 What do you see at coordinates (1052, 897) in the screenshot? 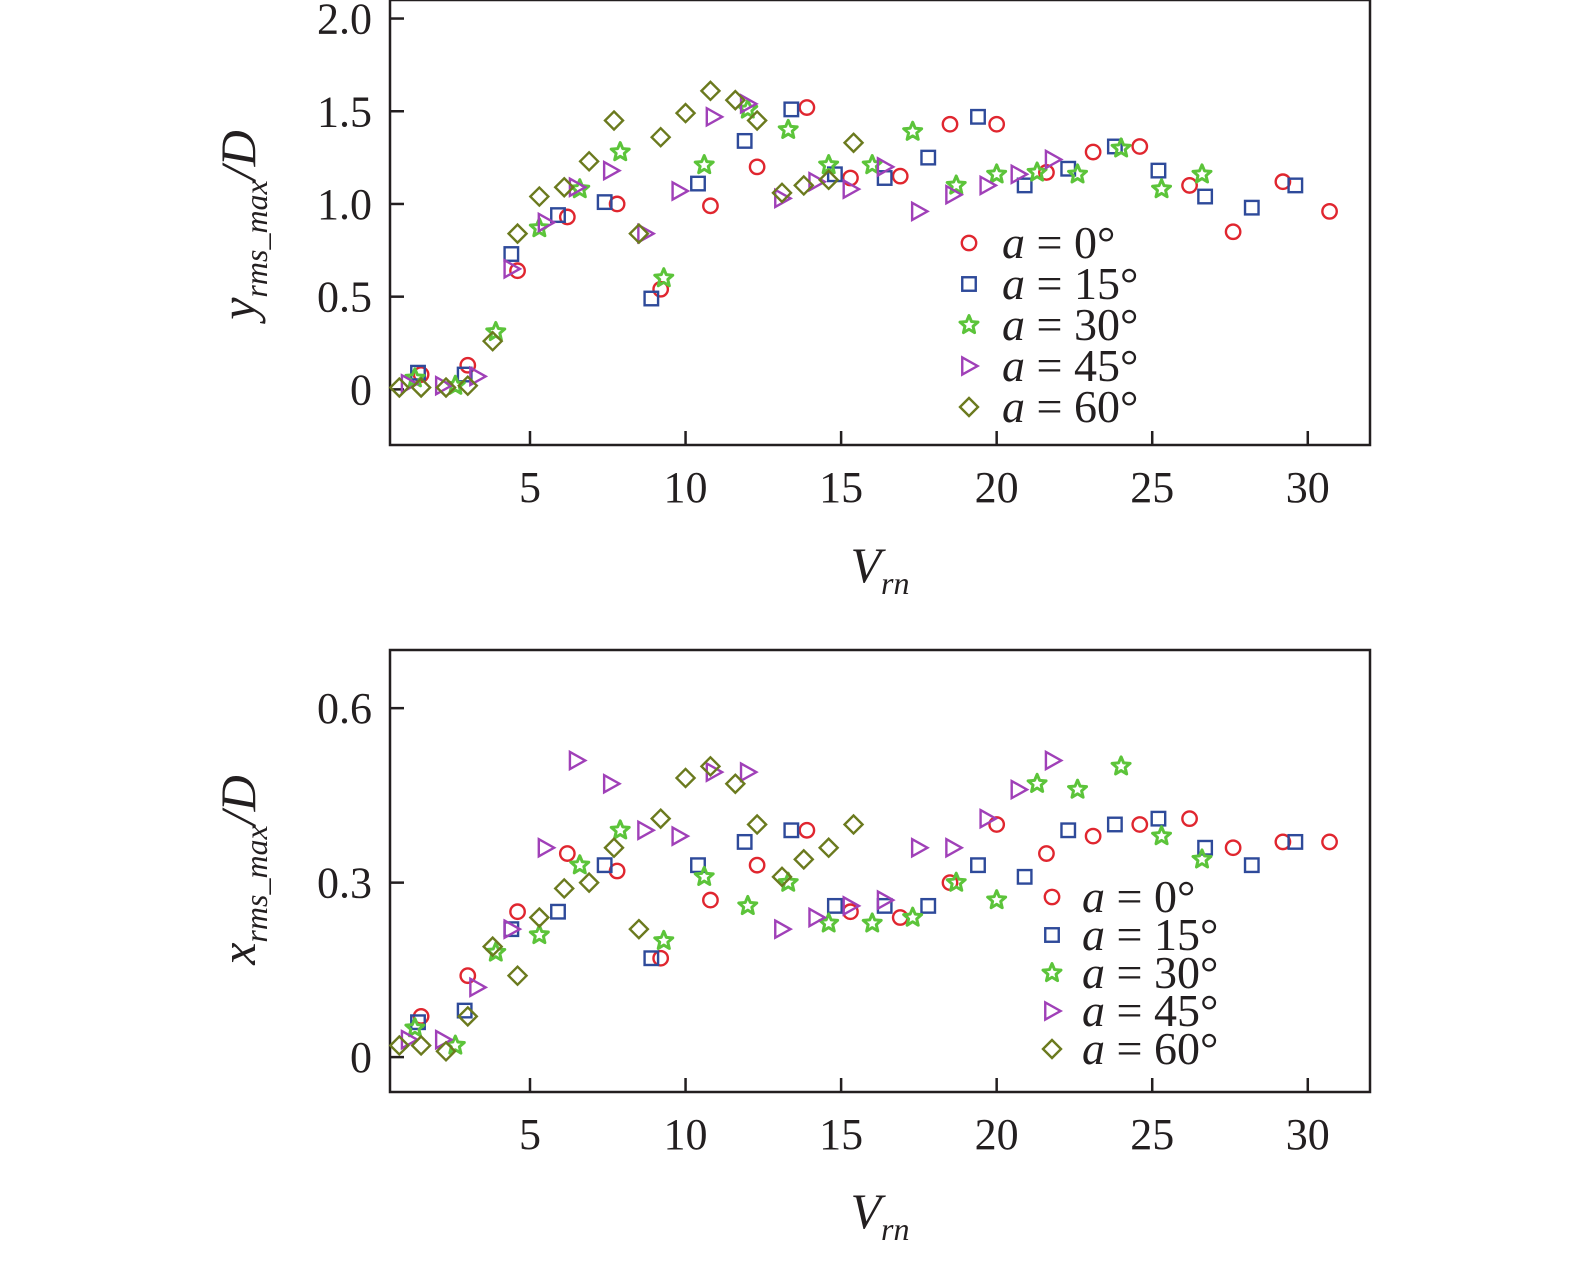
I see `legend-marker-a0` at bounding box center [1052, 897].